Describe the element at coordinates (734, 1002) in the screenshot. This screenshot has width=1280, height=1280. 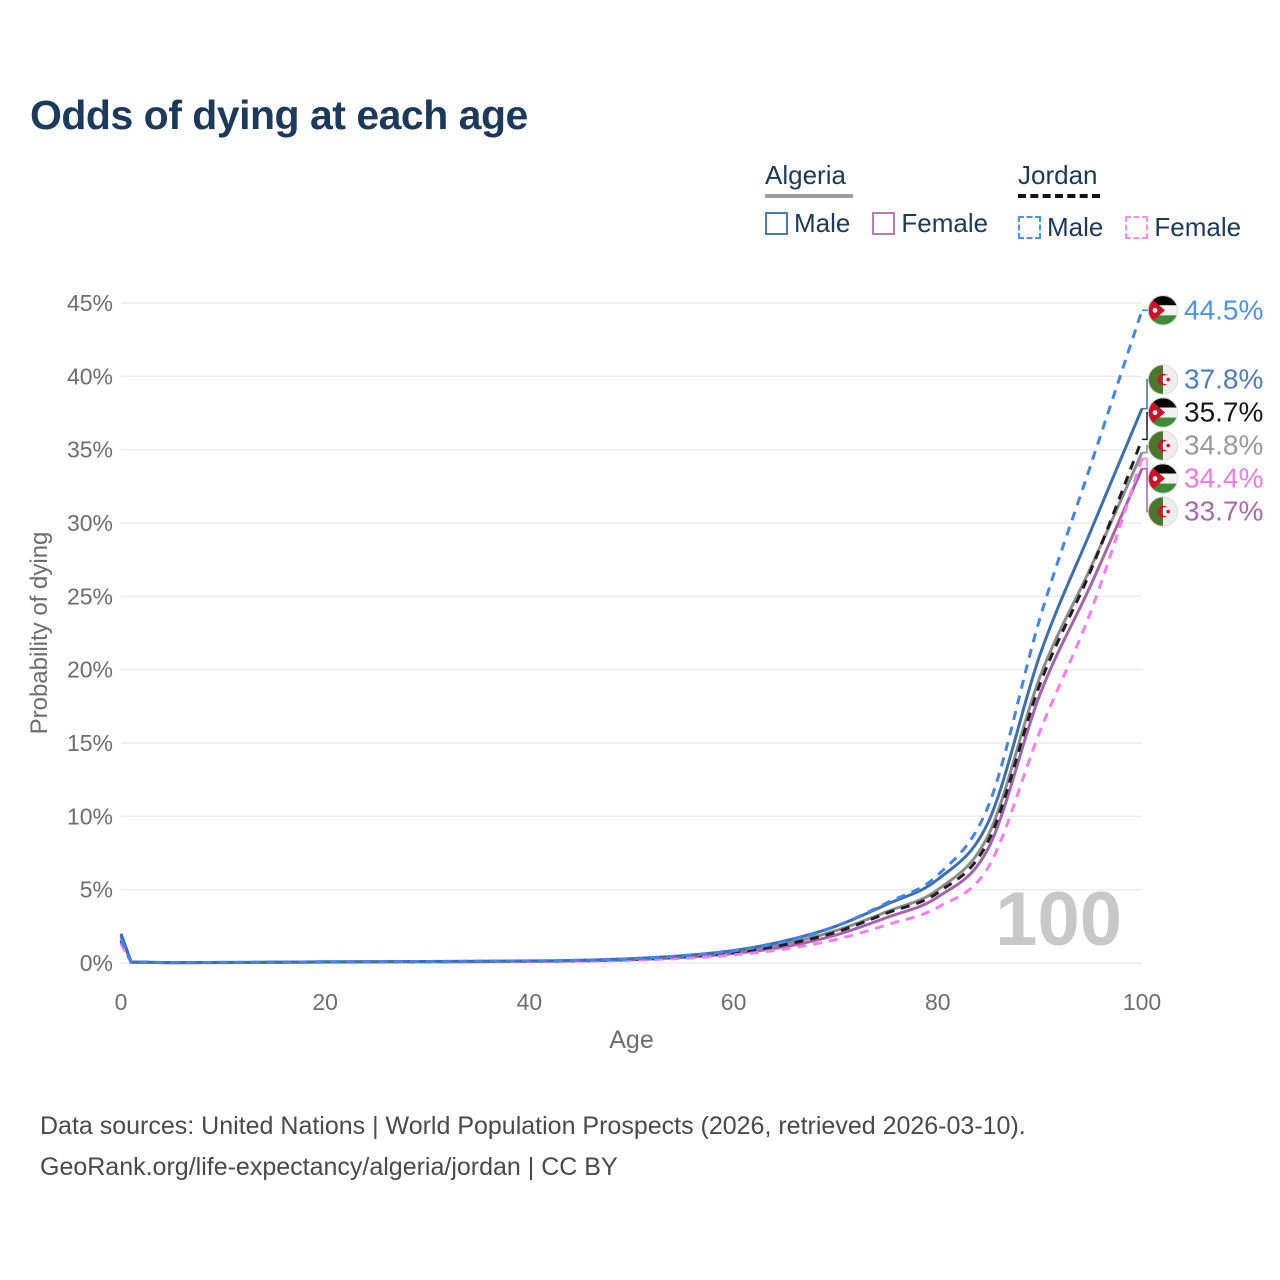
I see `x-tick-label: 60` at that location.